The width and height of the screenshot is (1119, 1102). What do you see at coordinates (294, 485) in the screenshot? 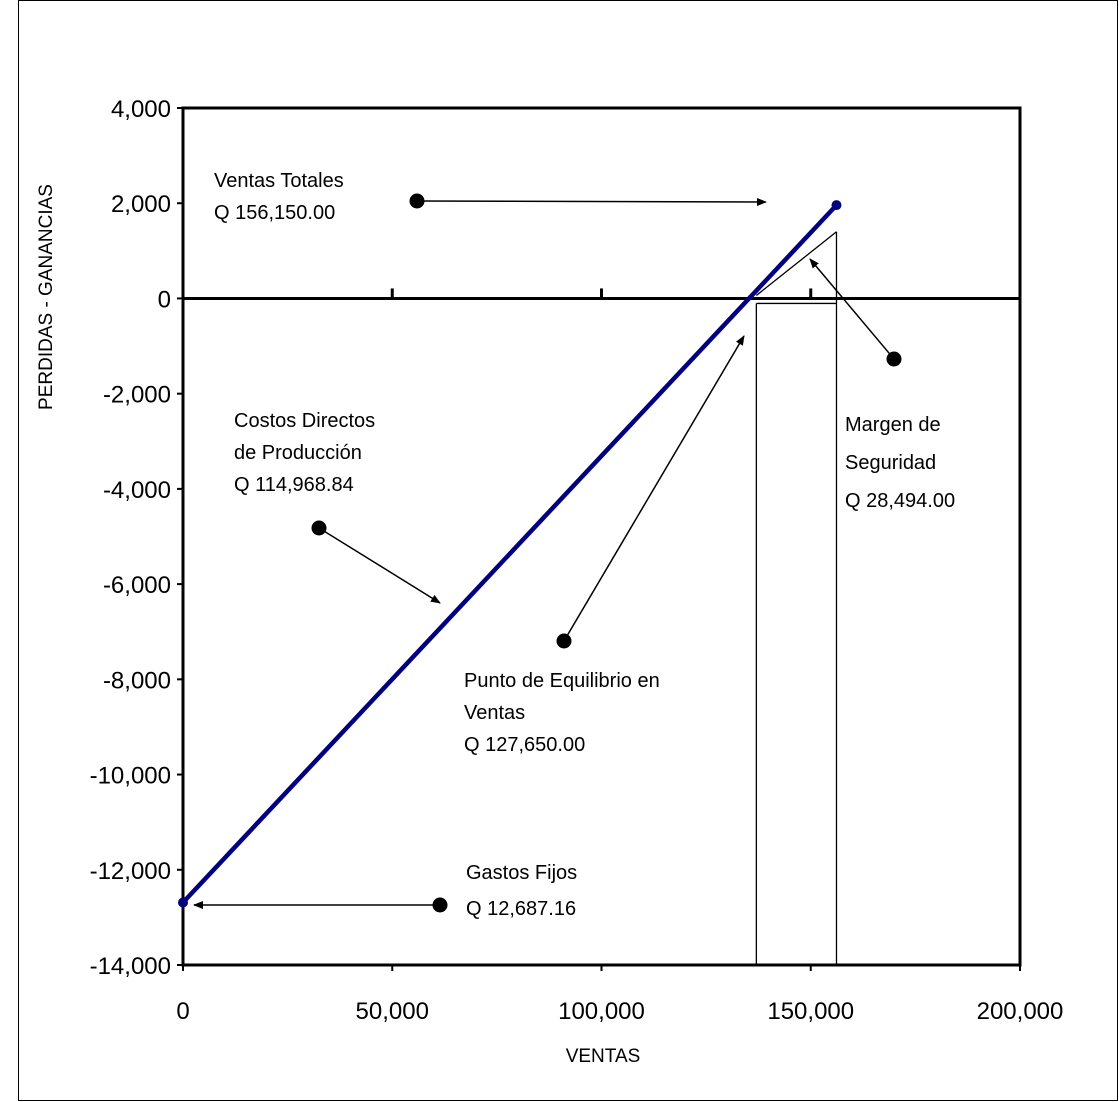
I see `svg-text: Q 114,968.84` at bounding box center [294, 485].